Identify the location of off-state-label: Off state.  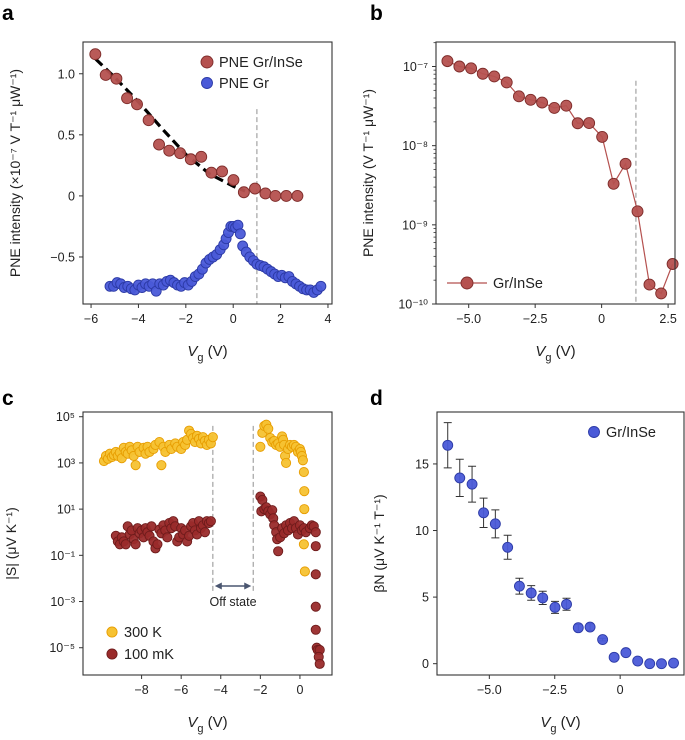
(233, 602).